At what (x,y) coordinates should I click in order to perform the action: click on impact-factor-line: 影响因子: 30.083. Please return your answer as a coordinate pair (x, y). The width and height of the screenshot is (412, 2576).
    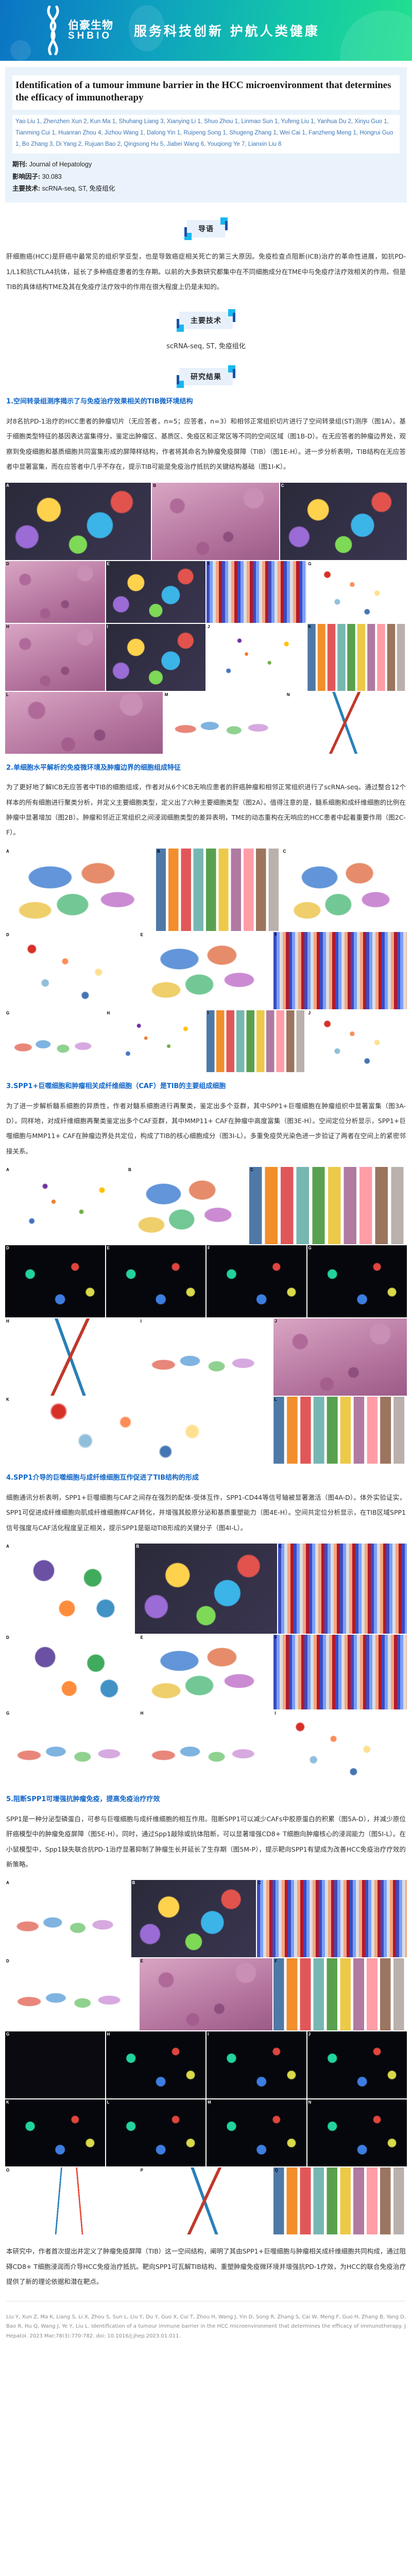
    Looking at the image, I should click on (206, 177).